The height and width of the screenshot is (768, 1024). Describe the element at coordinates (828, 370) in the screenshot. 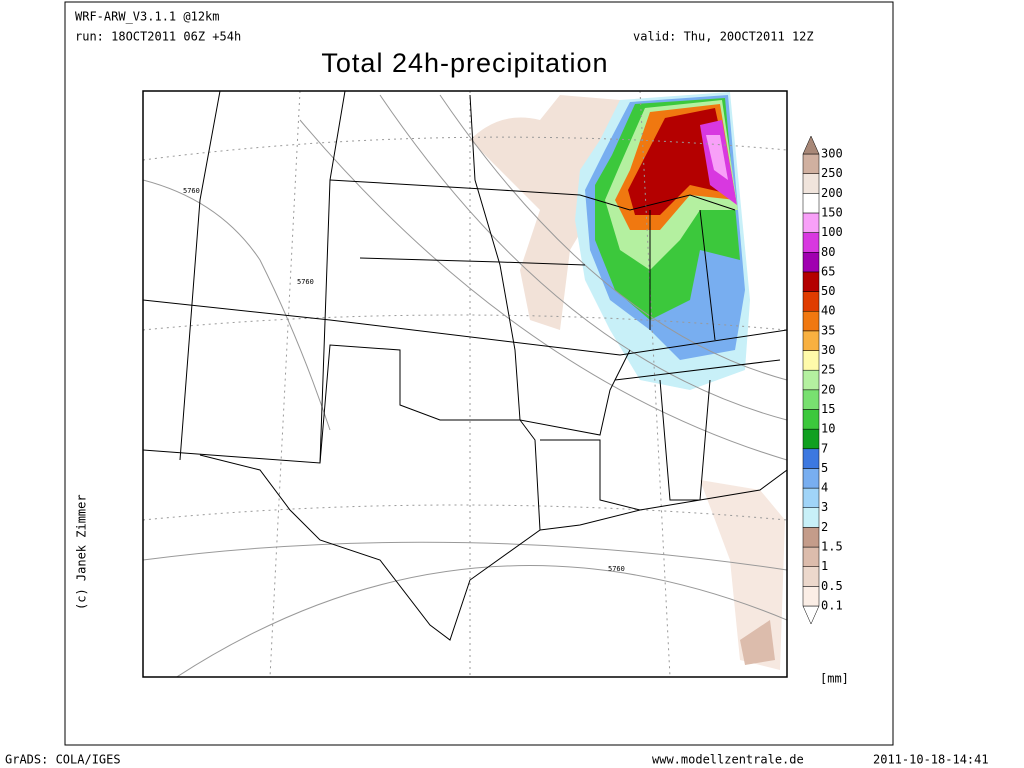

I see `colorbar-label: 25` at that location.